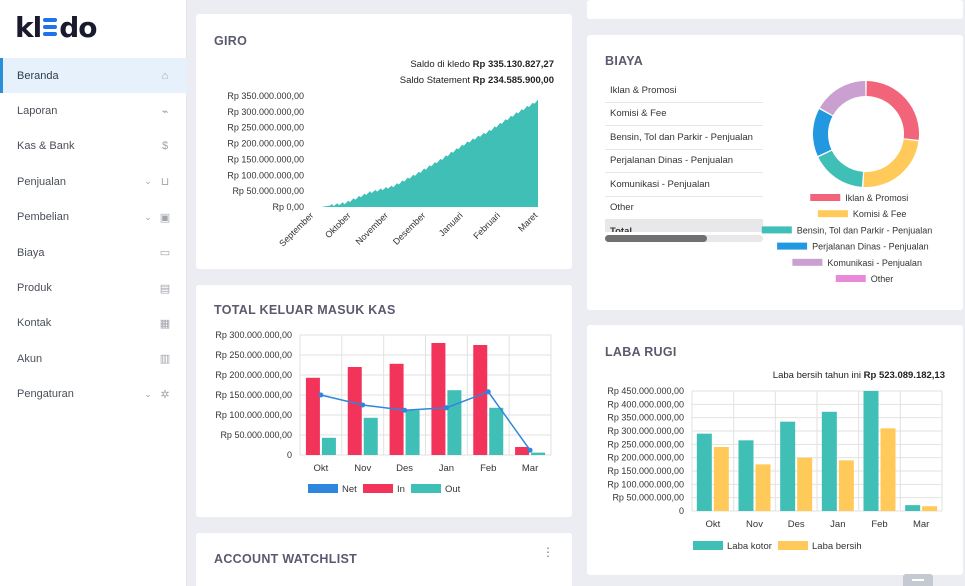 This screenshot has width=965, height=586. I want to click on sidebar-item-label: Biaya, so click(31, 252).